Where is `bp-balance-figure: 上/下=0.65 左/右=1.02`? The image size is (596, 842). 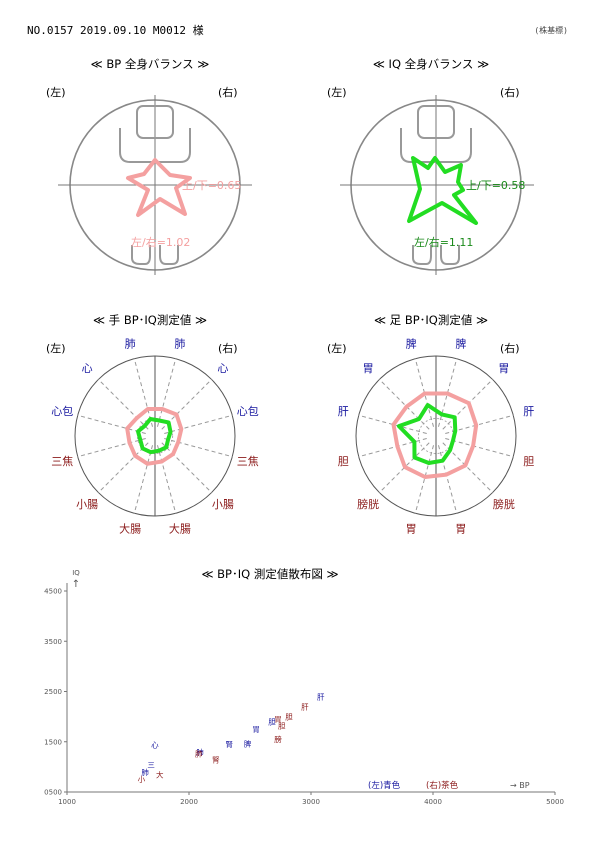 bp-balance-figure: 上/下=0.65 左/右=1.02 is located at coordinates (155, 185).